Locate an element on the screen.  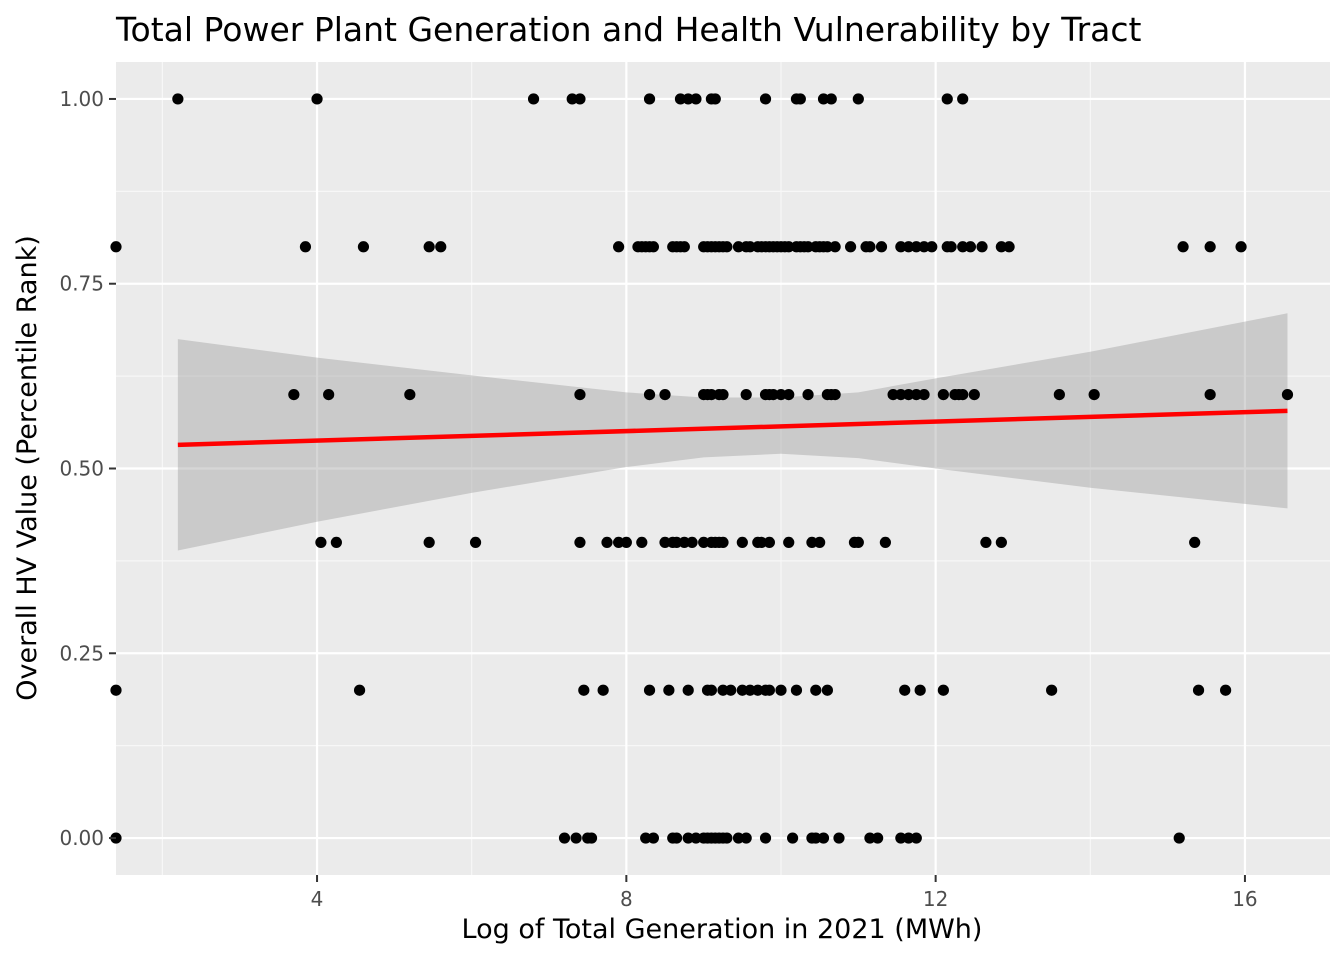
y-tick-label: 0.75 is located at coordinates (81, 284).